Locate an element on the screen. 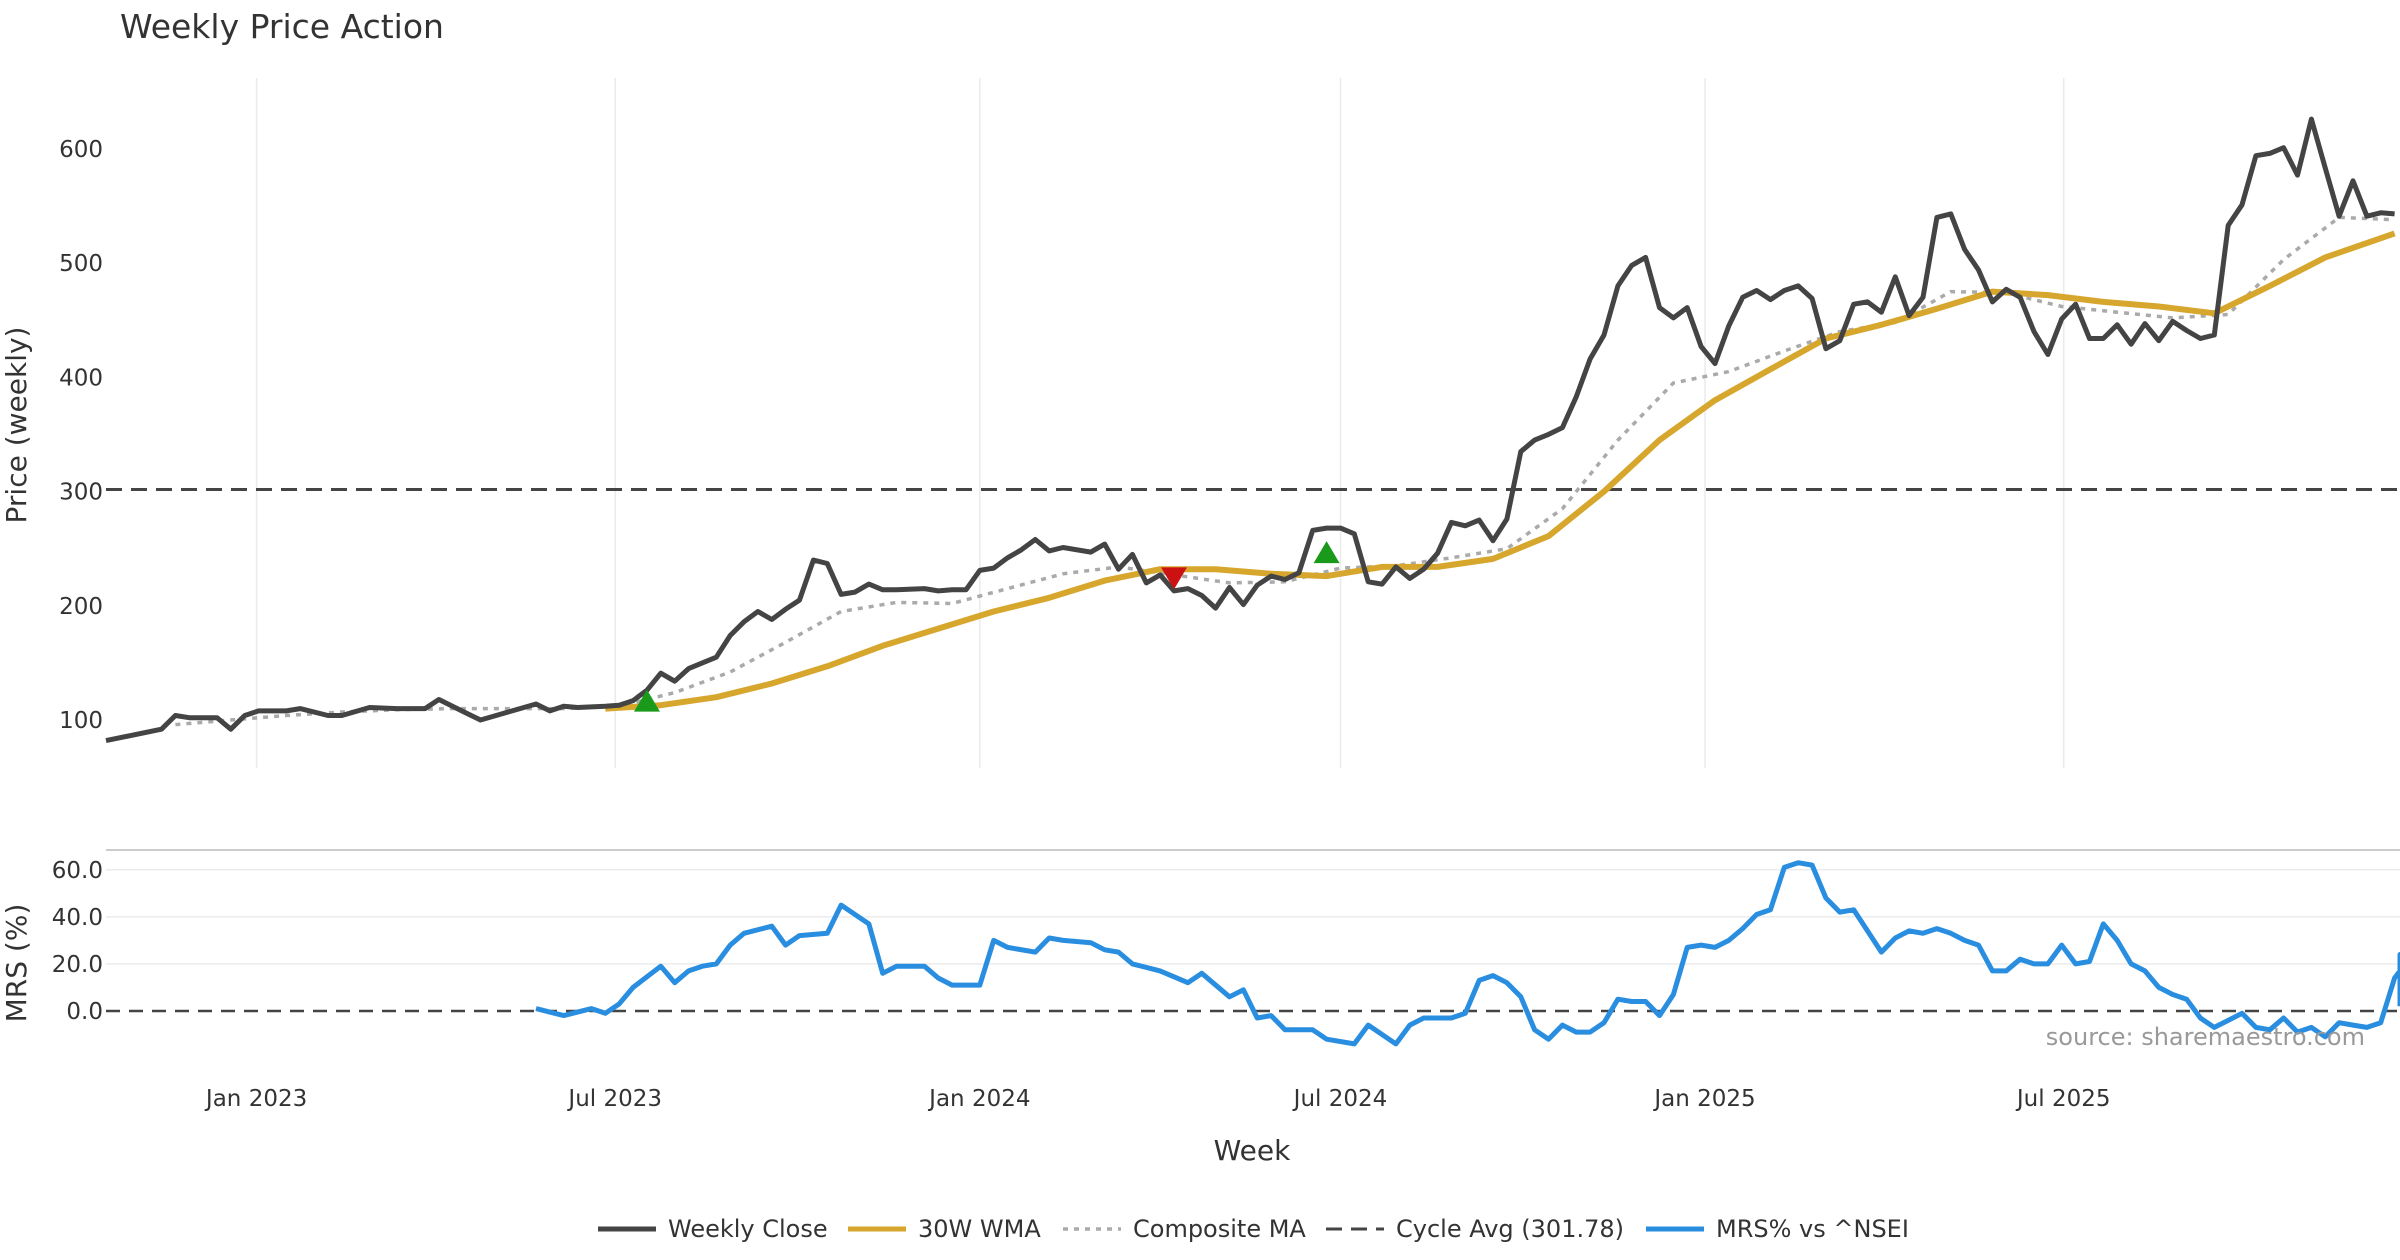 Image resolution: width=2400 pixels, height=1260 pixels. x-axis-title: Week is located at coordinates (1252, 1150).